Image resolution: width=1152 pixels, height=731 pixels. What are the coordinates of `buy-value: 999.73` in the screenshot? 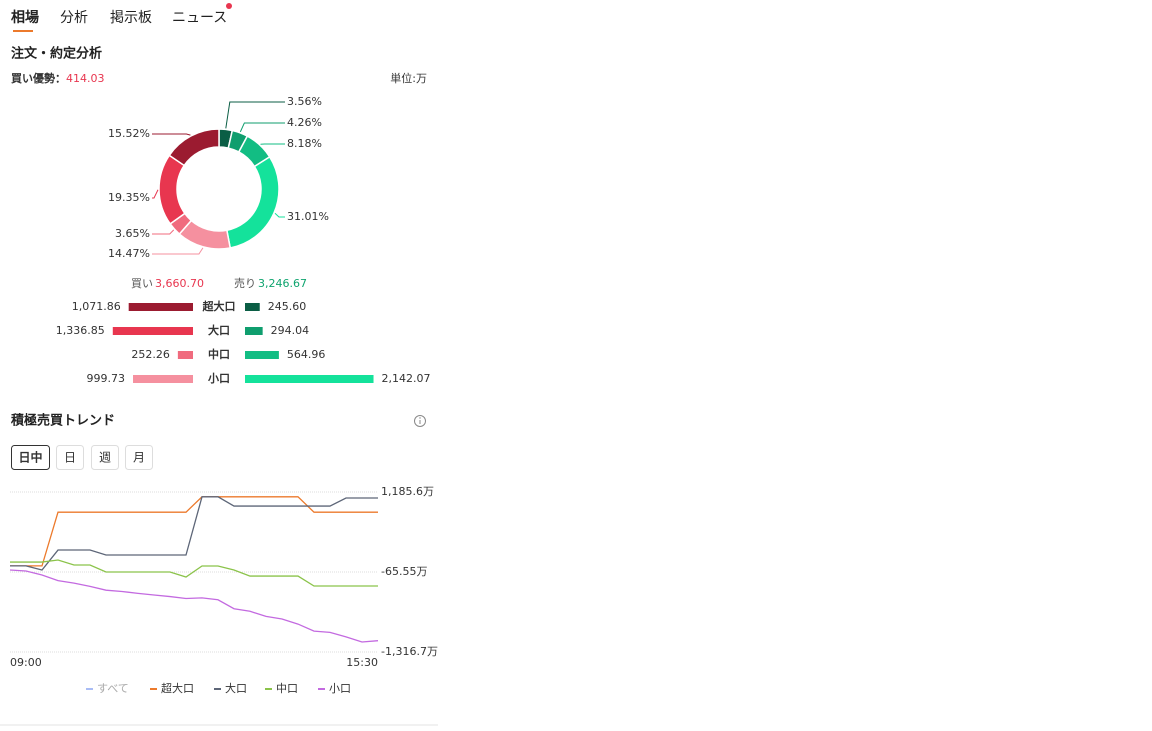 It's located at (106, 378).